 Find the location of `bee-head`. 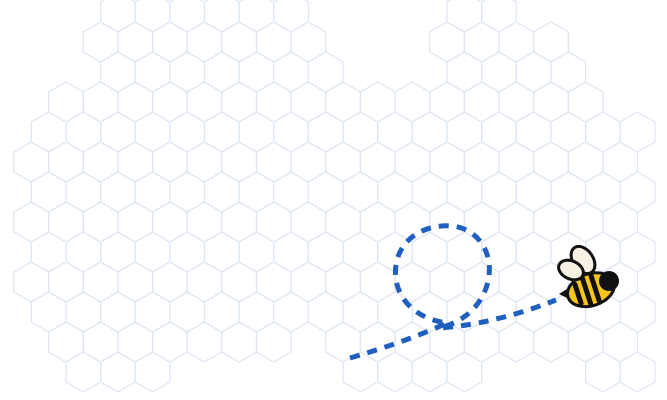

bee-head is located at coordinates (609, 281).